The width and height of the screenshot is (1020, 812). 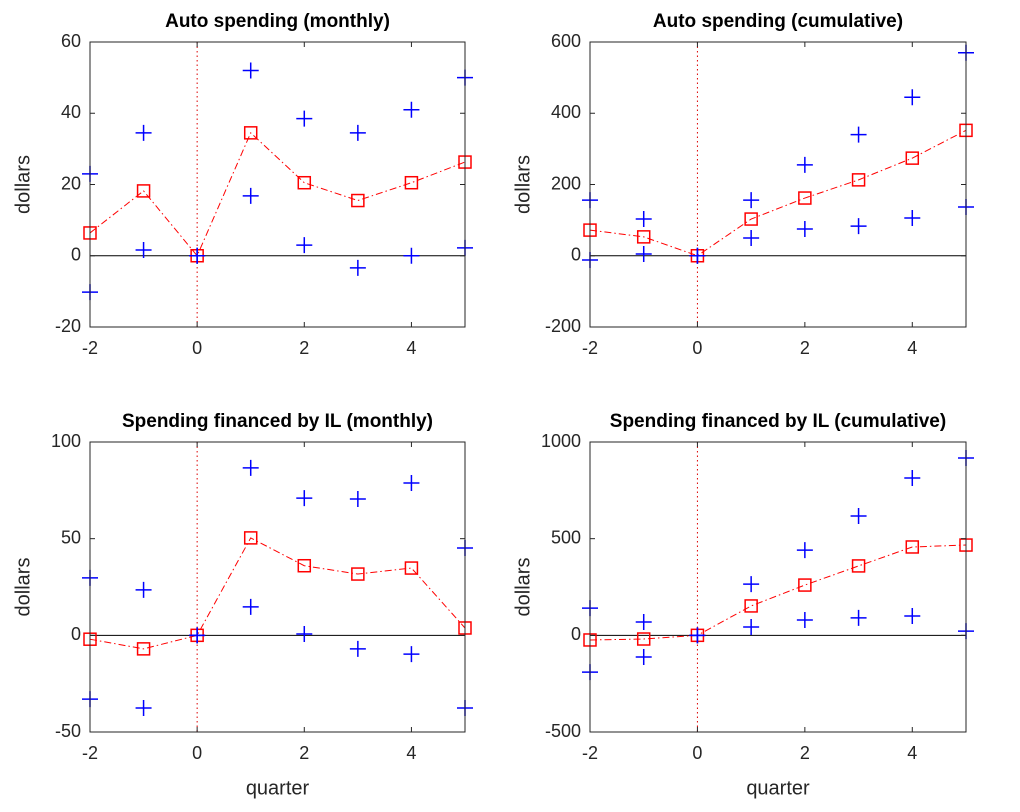 I want to click on y-tick-label: -500, so click(x=563, y=731).